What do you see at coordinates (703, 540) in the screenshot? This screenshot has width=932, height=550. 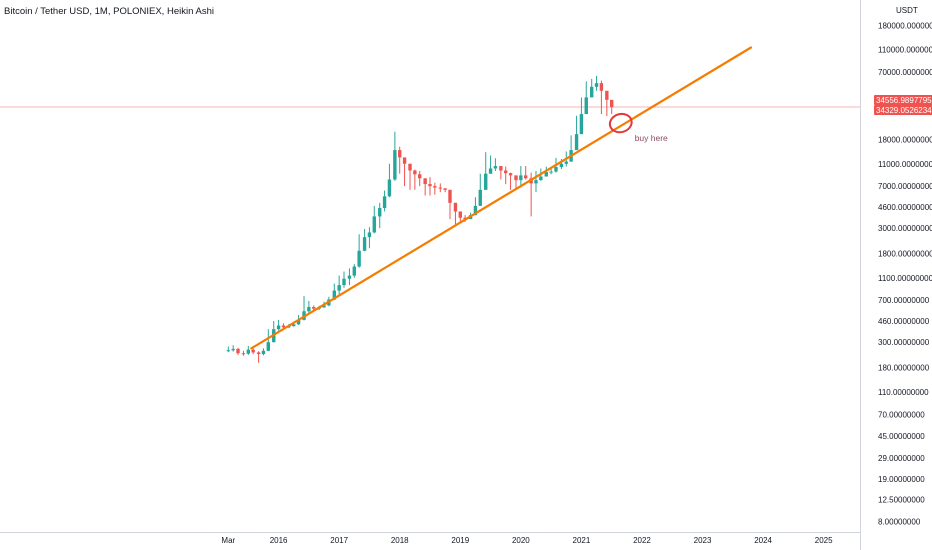 I see `time-tick-label: 2023` at bounding box center [703, 540].